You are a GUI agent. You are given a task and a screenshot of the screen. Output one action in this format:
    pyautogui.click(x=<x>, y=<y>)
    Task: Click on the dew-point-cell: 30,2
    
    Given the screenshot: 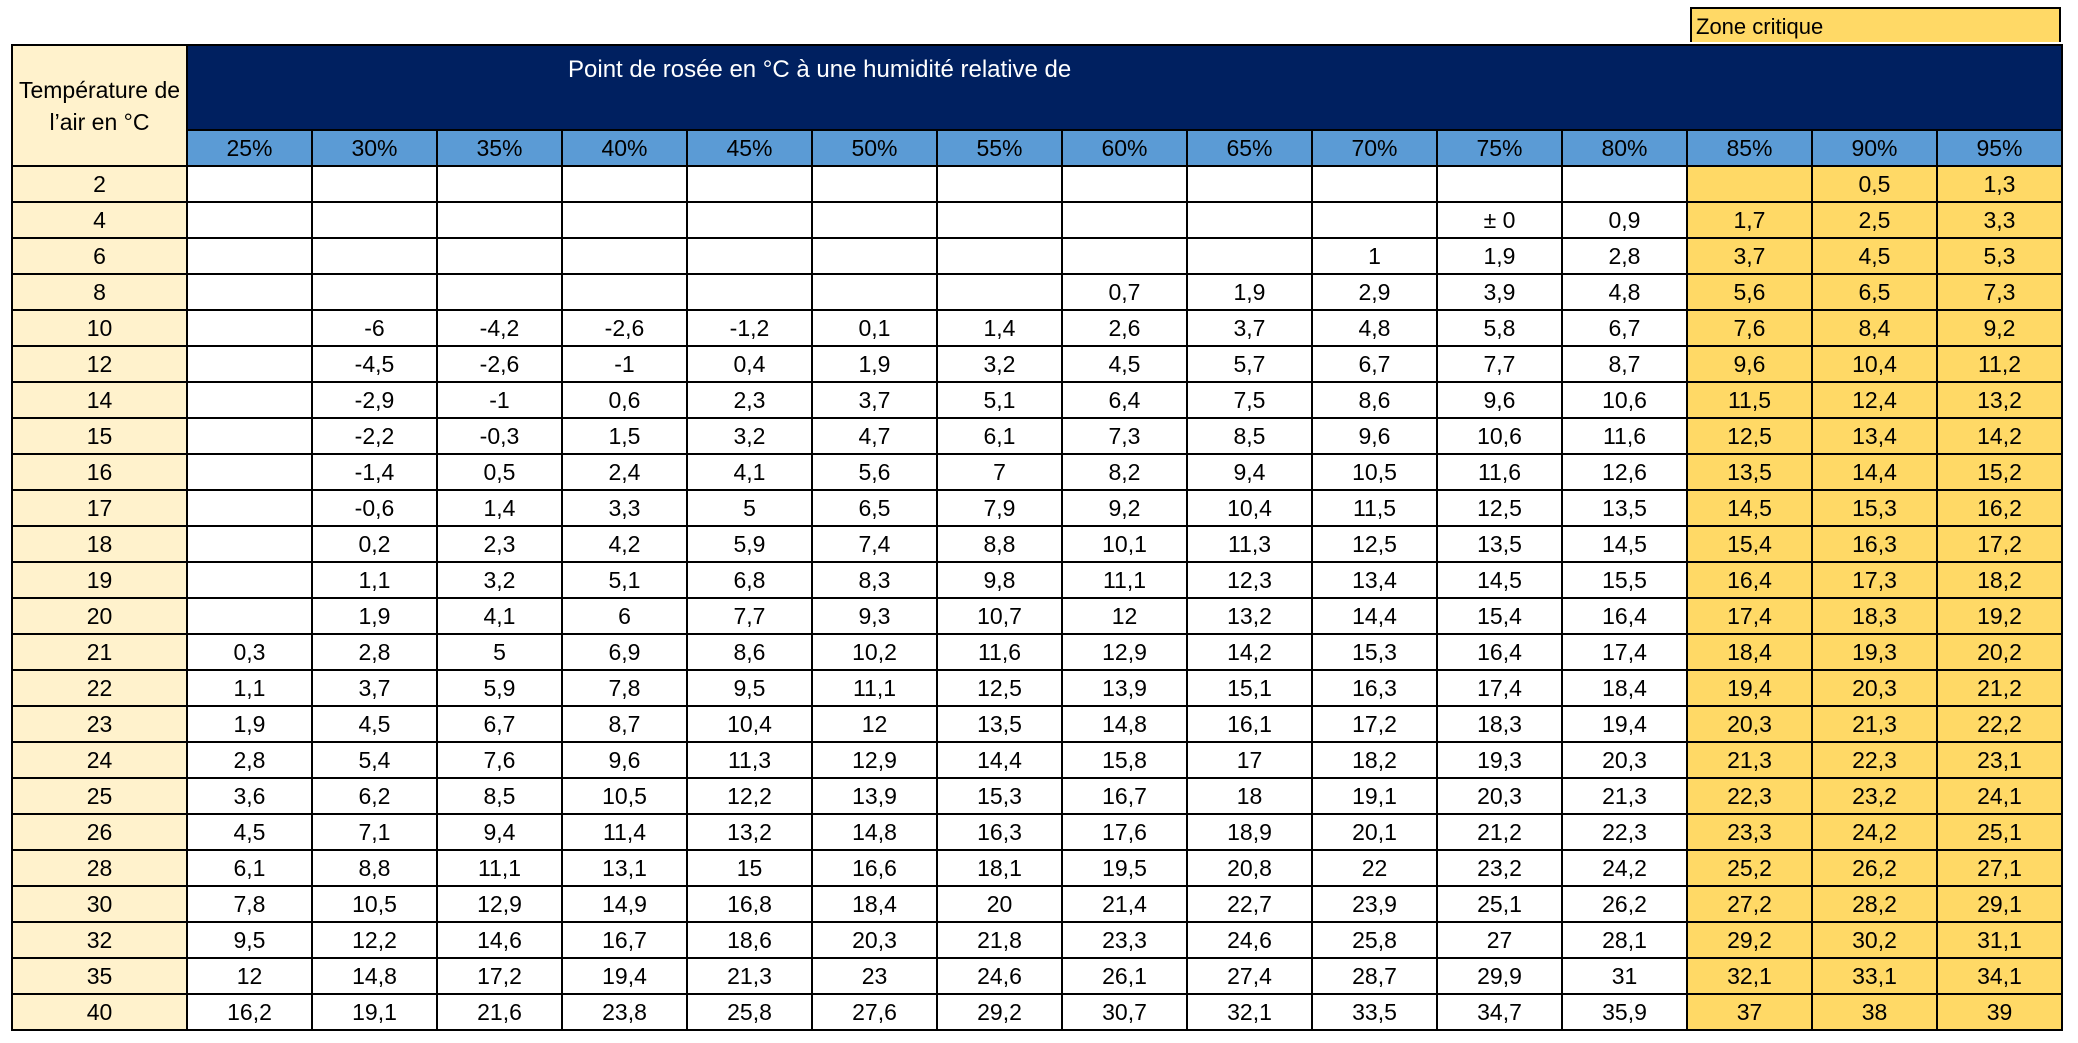 What is the action you would take?
    pyautogui.click(x=1874, y=940)
    